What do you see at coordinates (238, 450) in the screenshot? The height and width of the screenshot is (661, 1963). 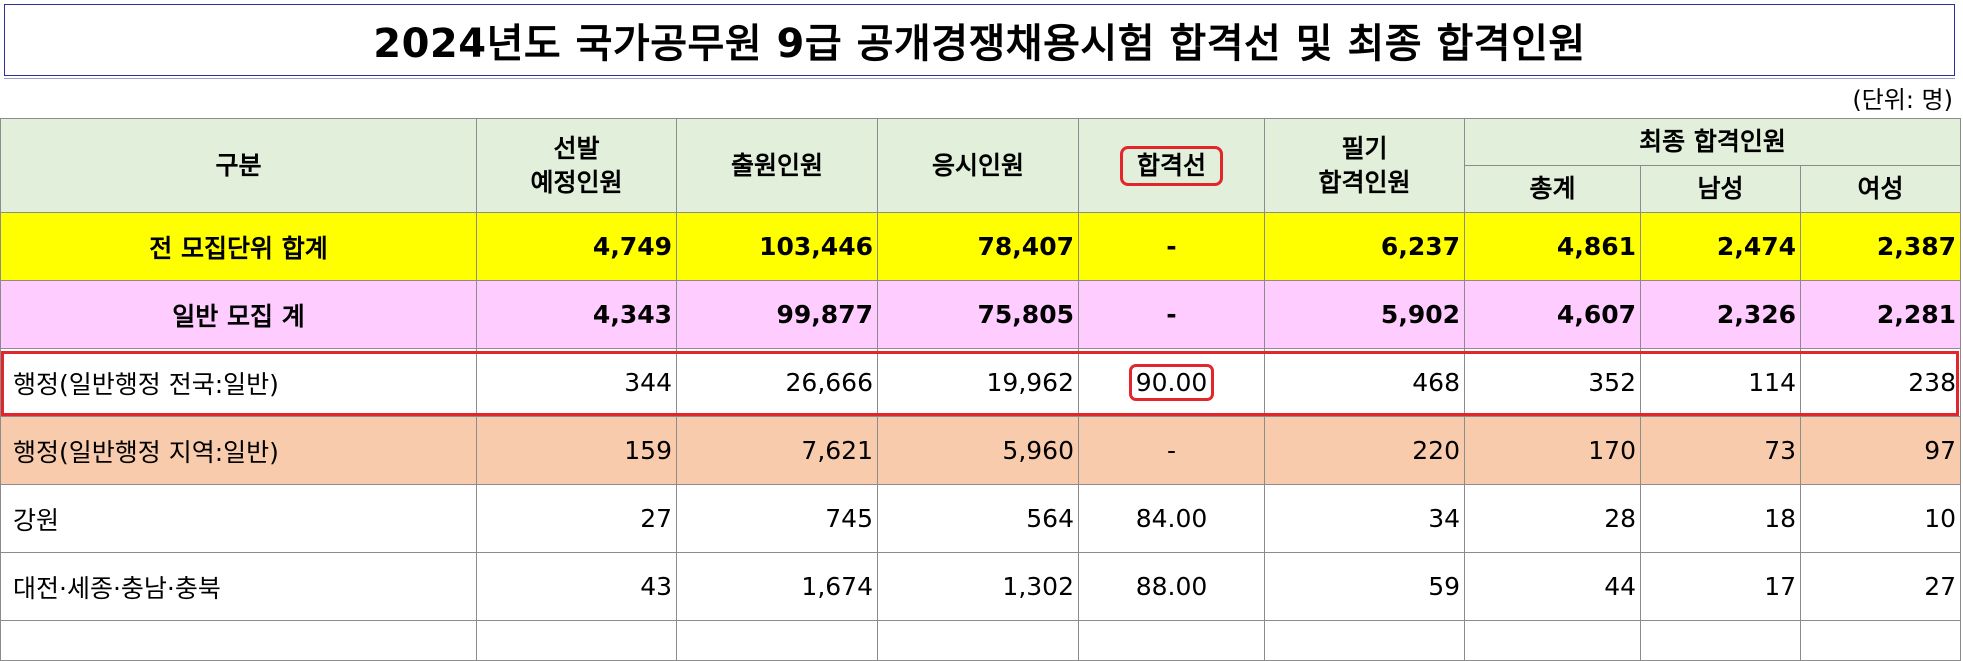 I see `row-label: 행정(일반행정 지역:일반)` at bounding box center [238, 450].